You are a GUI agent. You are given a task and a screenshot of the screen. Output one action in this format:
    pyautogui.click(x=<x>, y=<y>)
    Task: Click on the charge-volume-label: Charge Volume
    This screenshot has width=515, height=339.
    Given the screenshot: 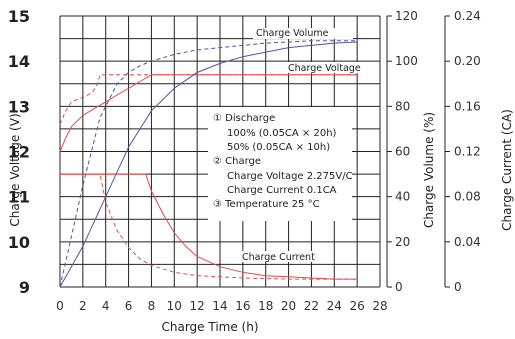 What is the action you would take?
    pyautogui.click(x=292, y=33)
    